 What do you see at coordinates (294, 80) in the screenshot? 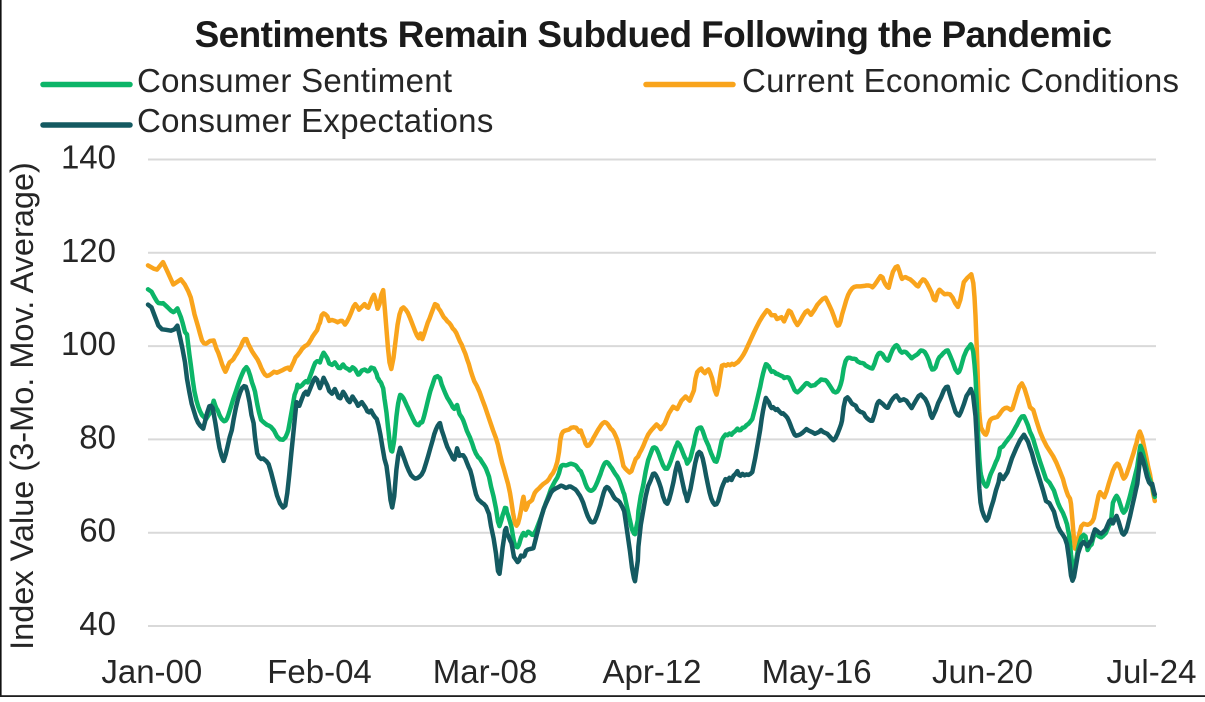
I see `svg-text: Consumer Sentiment` at bounding box center [294, 80].